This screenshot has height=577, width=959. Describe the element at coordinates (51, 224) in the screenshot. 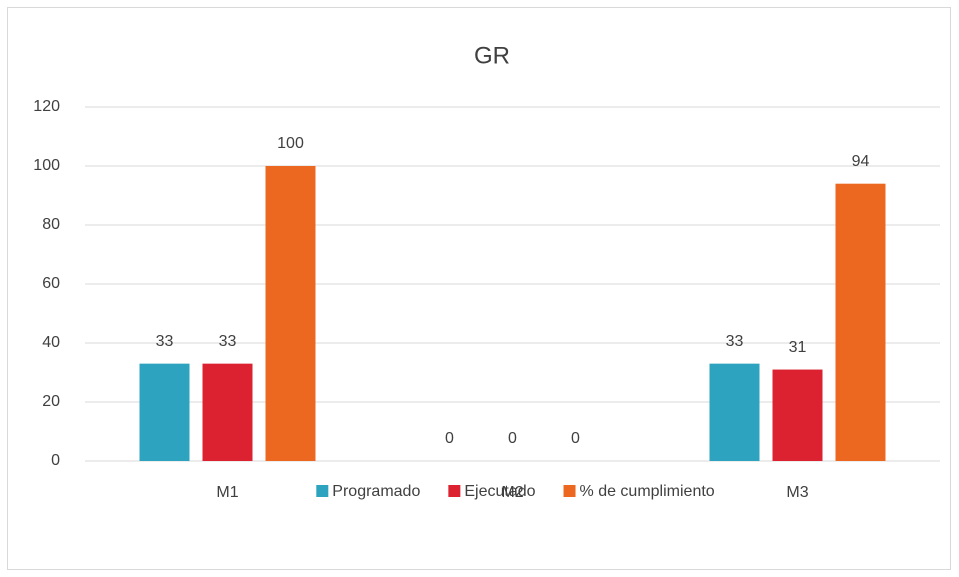

I see `y-tick-label: 80` at that location.